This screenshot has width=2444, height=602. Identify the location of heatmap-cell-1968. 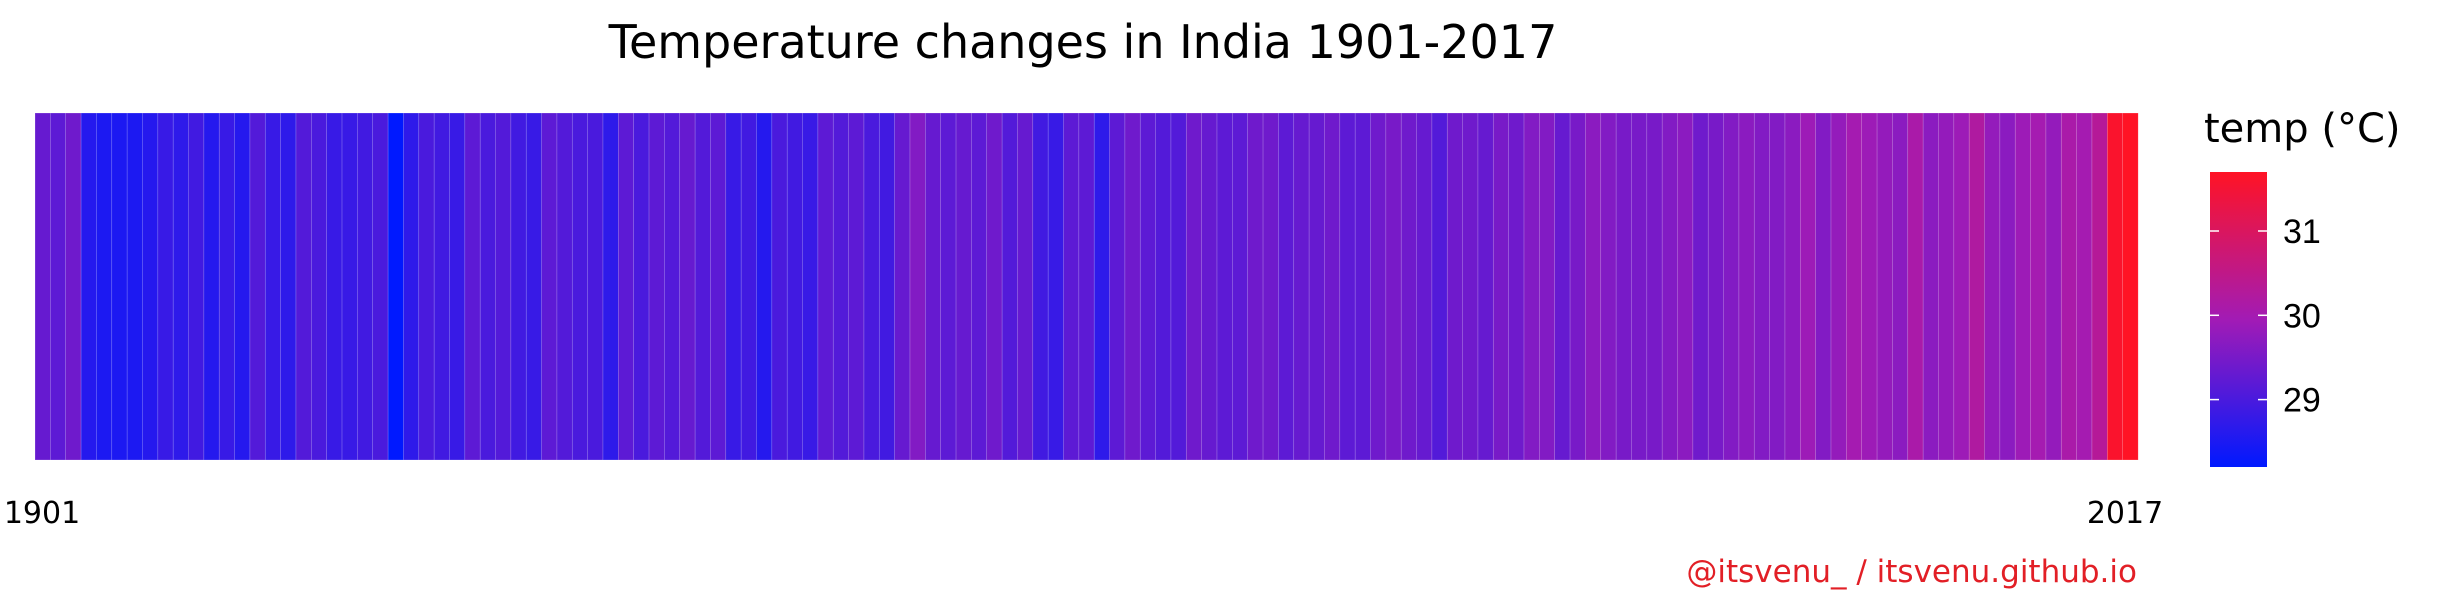
(1071, 286).